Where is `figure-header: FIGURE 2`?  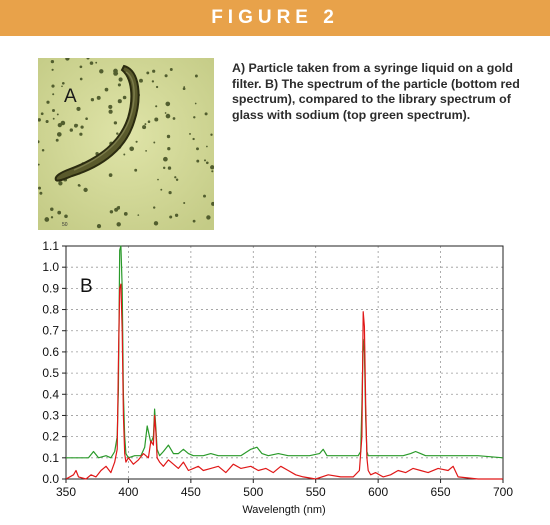 figure-header: FIGURE 2 is located at coordinates (275, 18).